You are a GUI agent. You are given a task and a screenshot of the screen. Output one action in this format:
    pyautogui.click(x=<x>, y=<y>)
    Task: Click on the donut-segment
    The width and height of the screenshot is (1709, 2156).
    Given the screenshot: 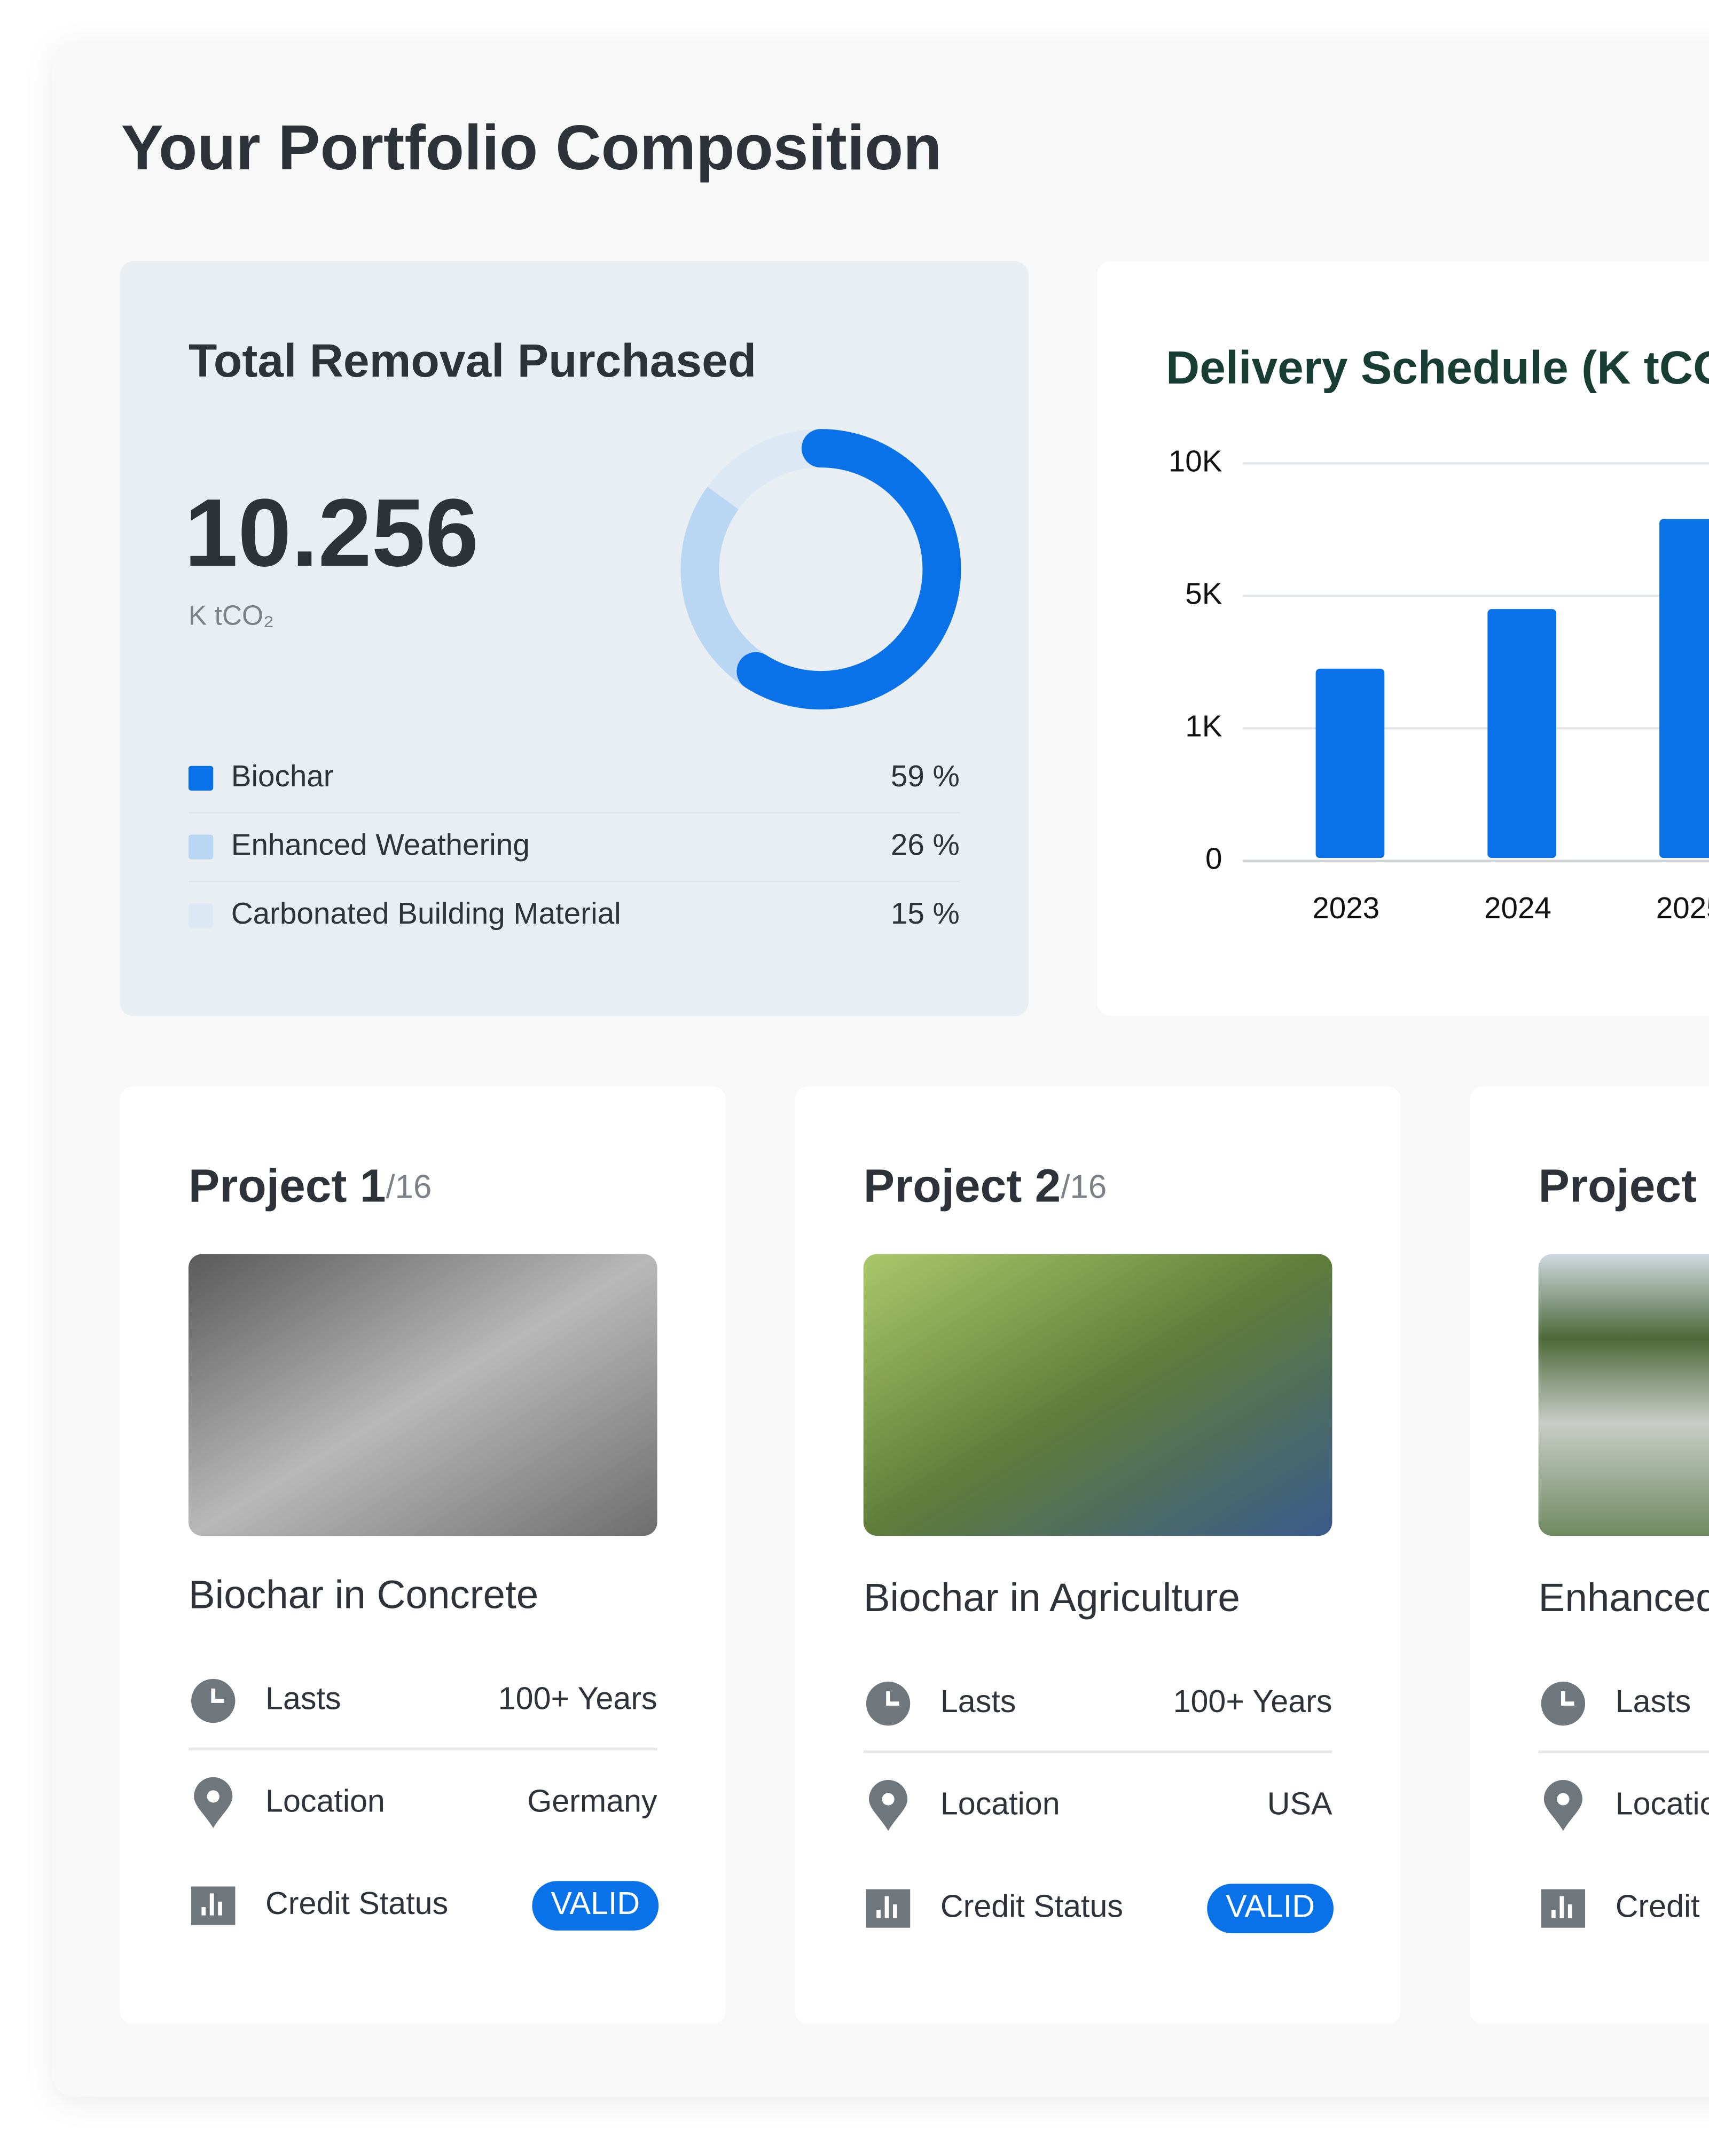 What is the action you would take?
    pyautogui.click(x=820, y=569)
    